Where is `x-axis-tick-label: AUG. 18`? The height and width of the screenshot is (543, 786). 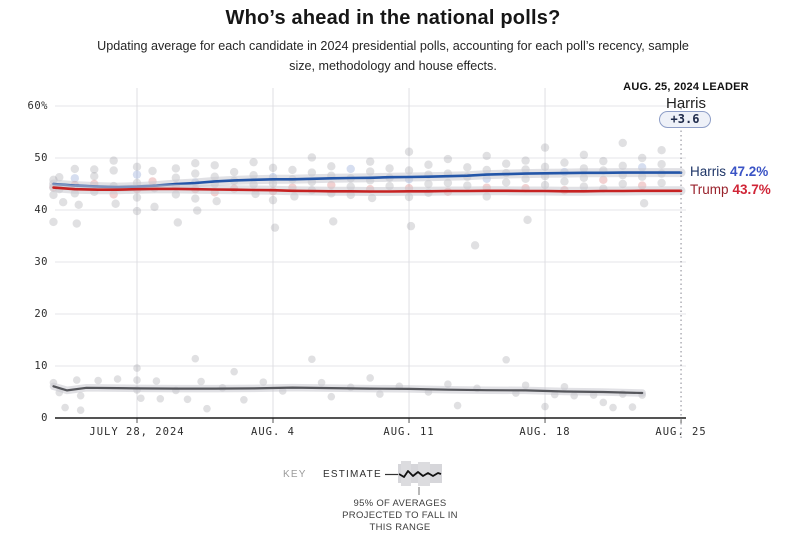 x-axis-tick-label: AUG. 18 is located at coordinates (545, 432).